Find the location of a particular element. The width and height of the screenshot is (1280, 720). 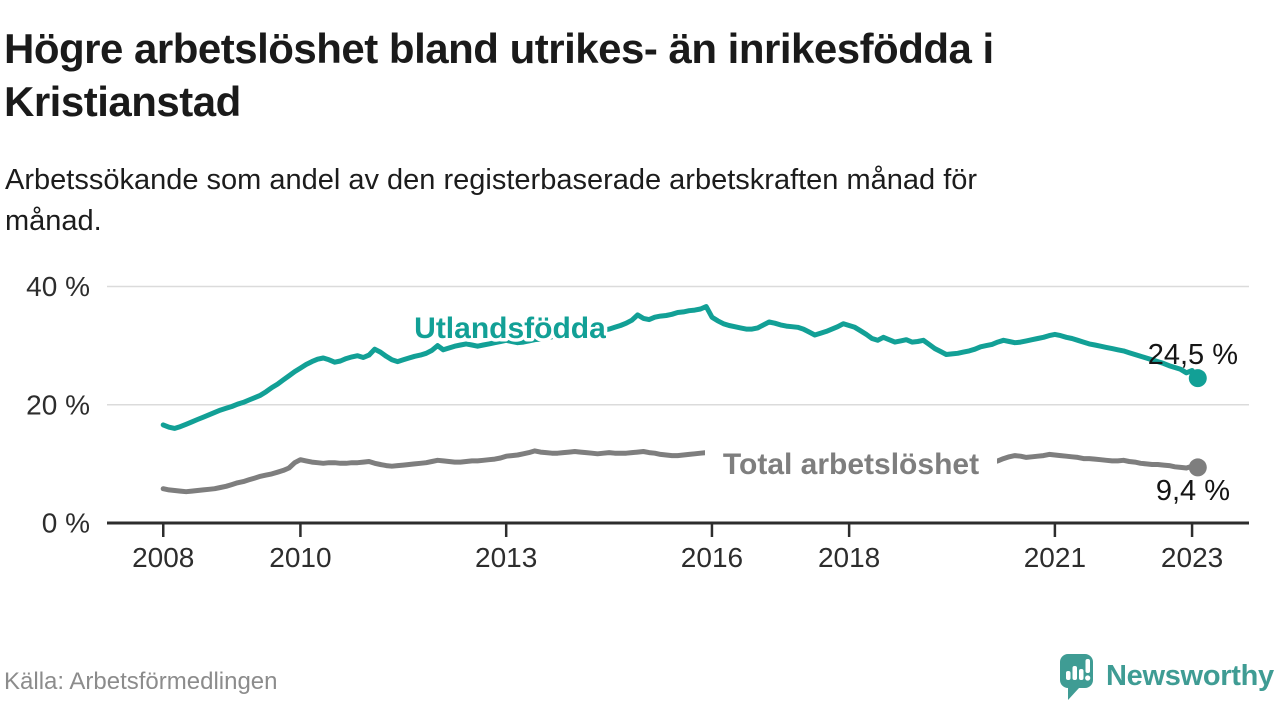

x-tick-label: 2013 is located at coordinates (506, 557).